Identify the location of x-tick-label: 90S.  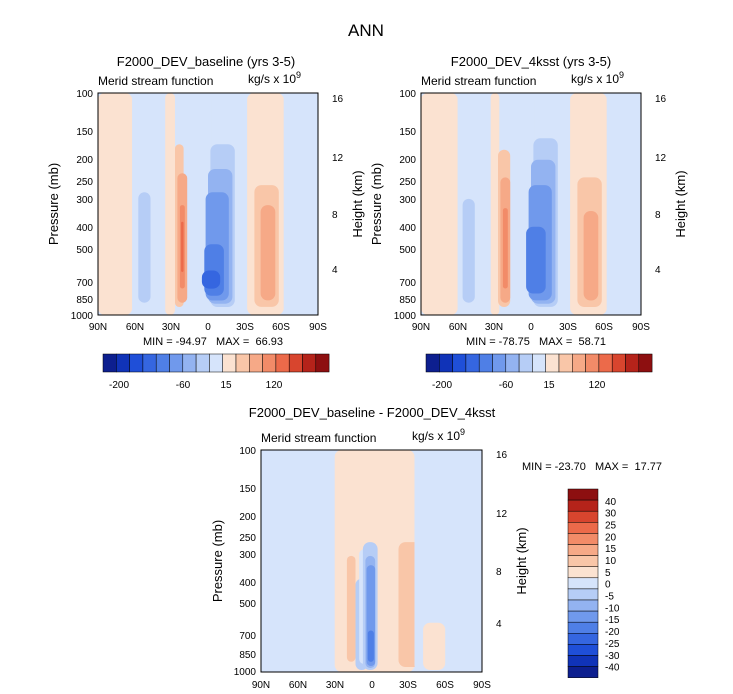
(318, 327).